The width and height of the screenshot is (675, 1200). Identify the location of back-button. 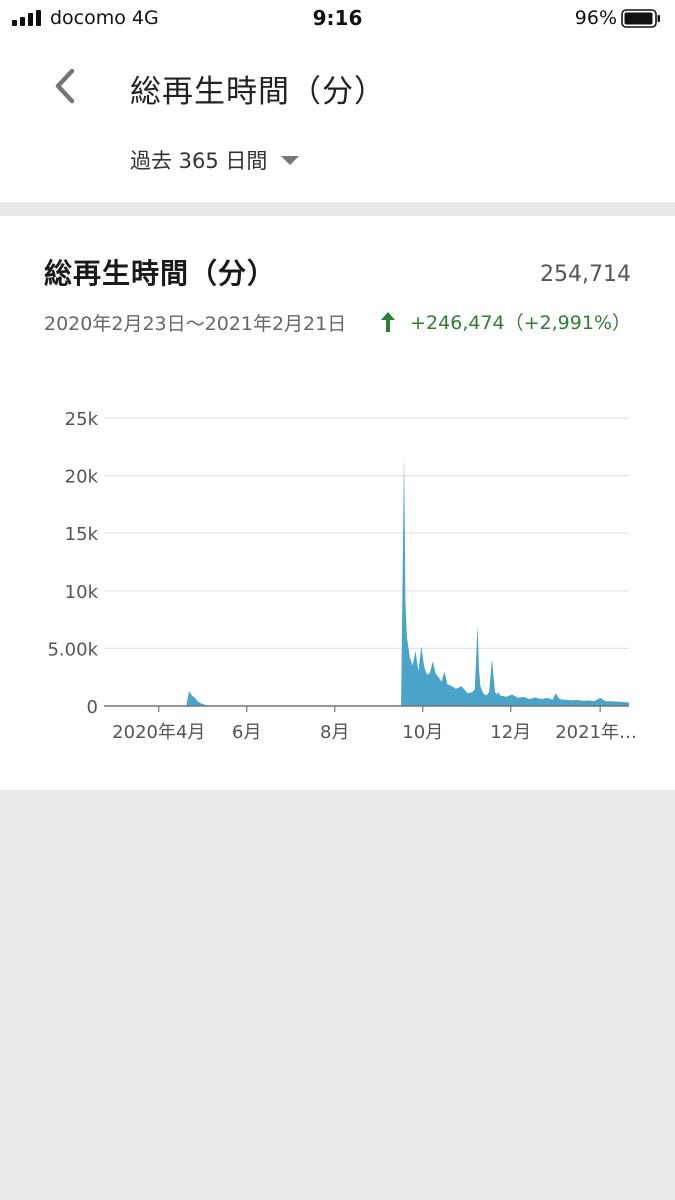
(65, 86).